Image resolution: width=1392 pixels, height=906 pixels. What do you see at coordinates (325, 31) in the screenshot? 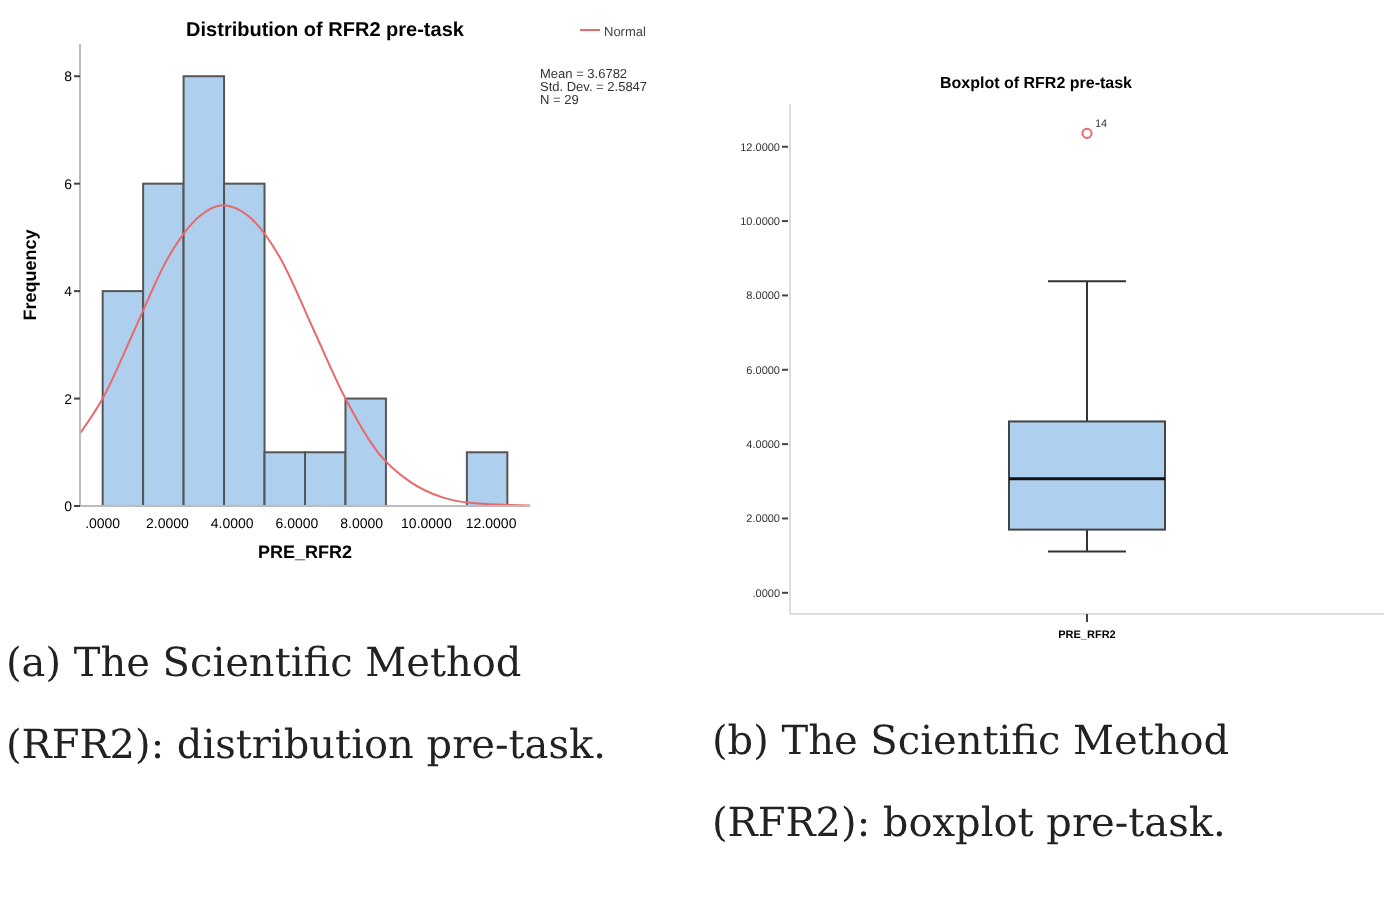
I see `chart-title: Distribution of RFR2 pre-task` at bounding box center [325, 31].